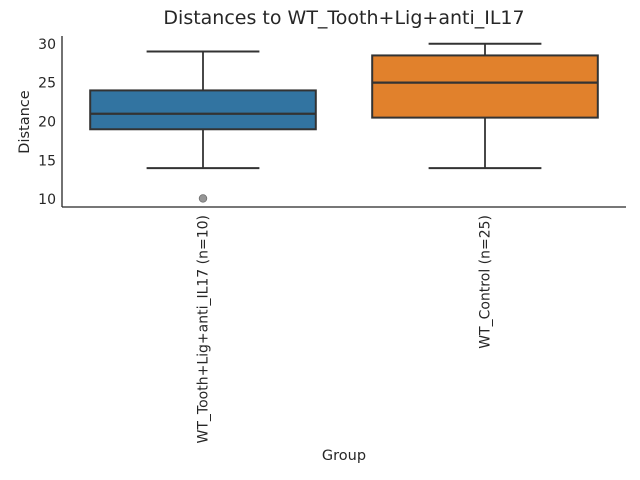  What do you see at coordinates (343, 18) in the screenshot?
I see `chart-title: Distances to WT_Tooth+Lig+anti_IL17` at bounding box center [343, 18].